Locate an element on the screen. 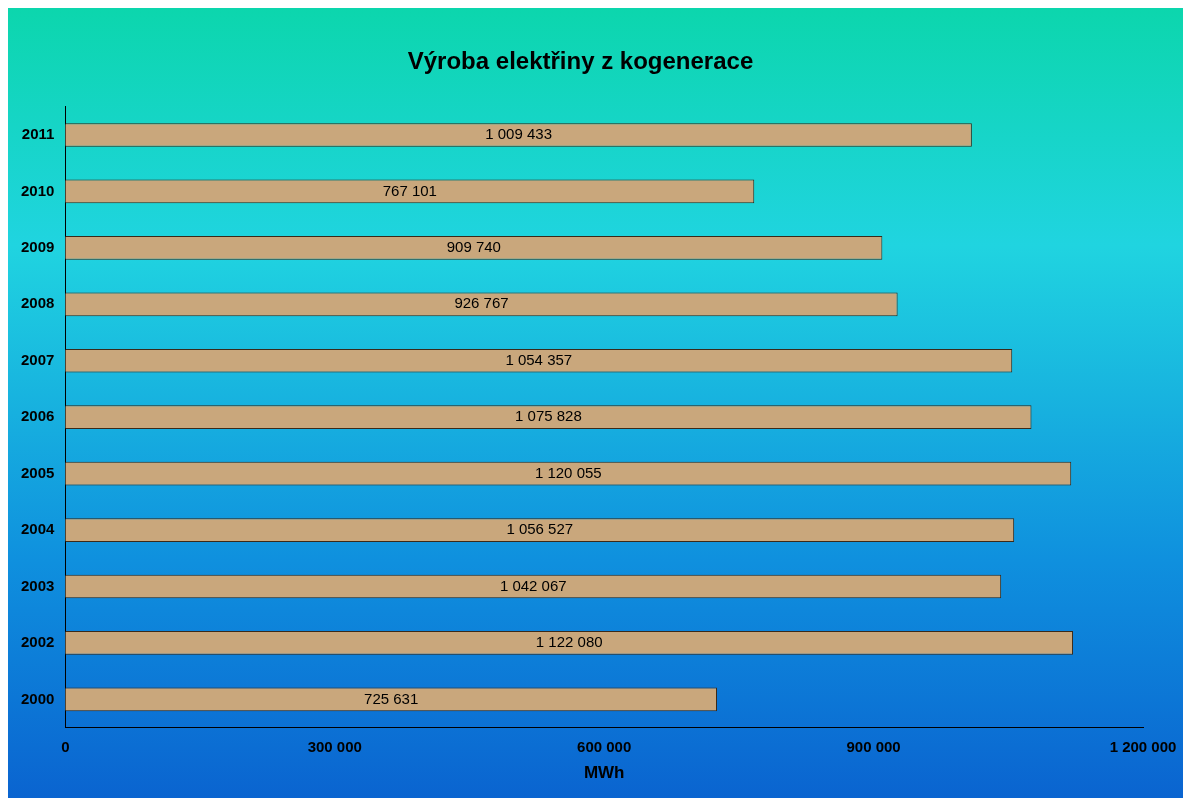  y-tick-label: 2002 is located at coordinates (37, 642).